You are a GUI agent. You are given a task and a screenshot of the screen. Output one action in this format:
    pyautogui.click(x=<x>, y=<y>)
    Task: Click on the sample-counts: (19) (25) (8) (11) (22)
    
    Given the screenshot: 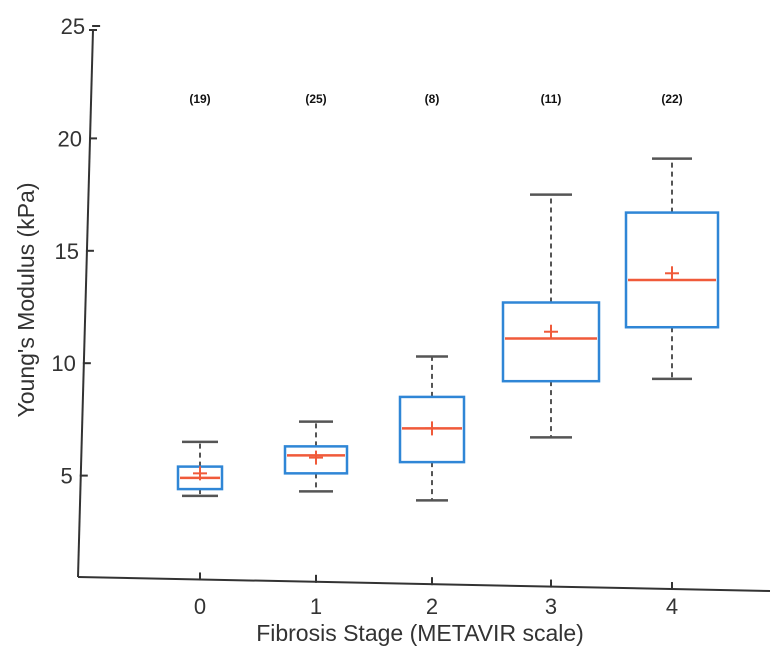 What is the action you would take?
    pyautogui.click(x=435, y=99)
    